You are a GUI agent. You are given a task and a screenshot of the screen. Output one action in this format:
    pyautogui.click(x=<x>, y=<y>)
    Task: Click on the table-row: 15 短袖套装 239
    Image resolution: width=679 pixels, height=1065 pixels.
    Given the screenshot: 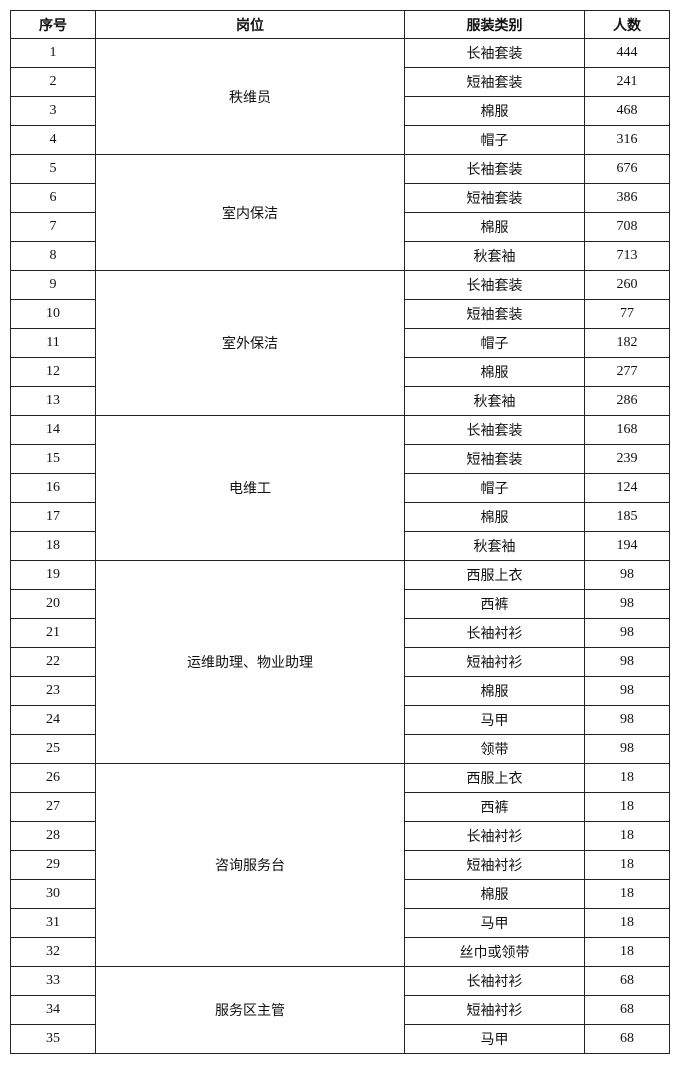 What is the action you would take?
    pyautogui.click(x=340, y=459)
    